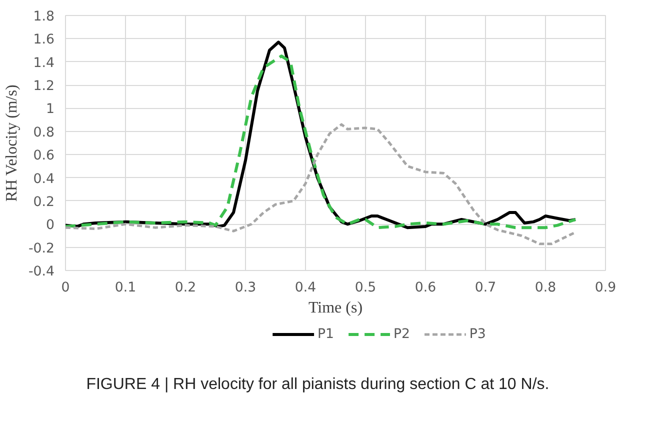 The image size is (657, 447). I want to click on x-tick-label: 0.1, so click(125, 288).